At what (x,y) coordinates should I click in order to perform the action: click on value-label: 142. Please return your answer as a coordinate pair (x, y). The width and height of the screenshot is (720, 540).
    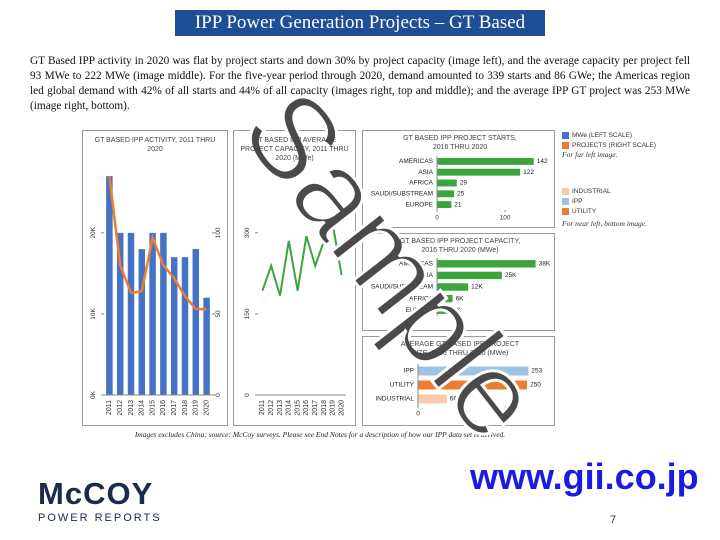
    Looking at the image, I should click on (542, 161).